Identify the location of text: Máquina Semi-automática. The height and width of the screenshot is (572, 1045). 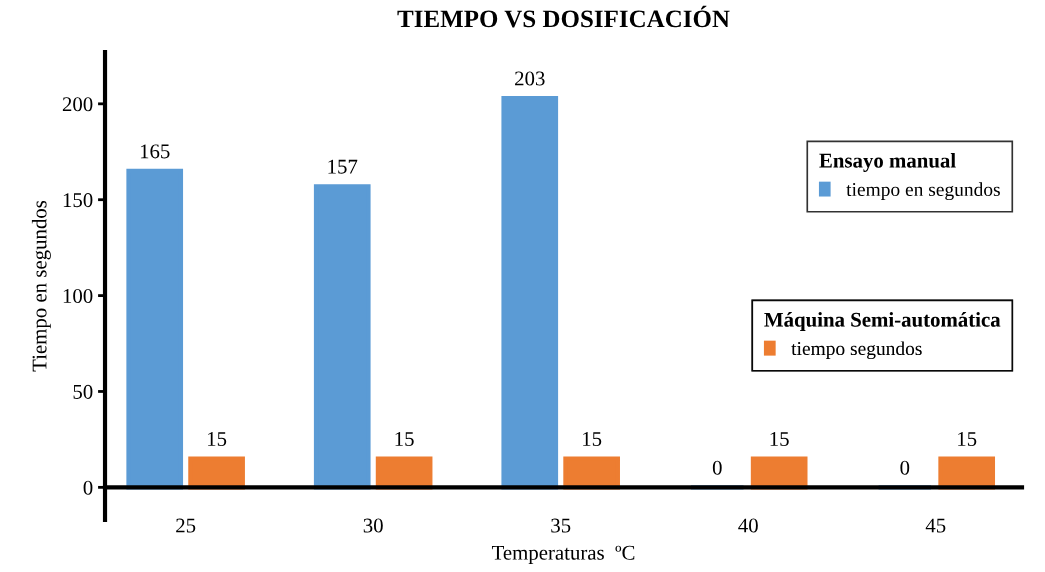
(882, 321).